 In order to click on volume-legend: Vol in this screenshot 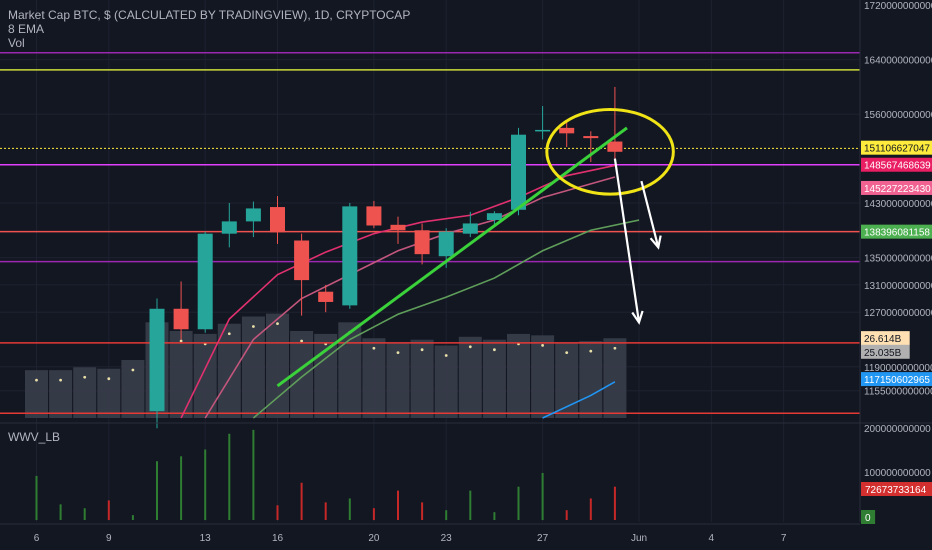, I will do `click(16, 43)`.